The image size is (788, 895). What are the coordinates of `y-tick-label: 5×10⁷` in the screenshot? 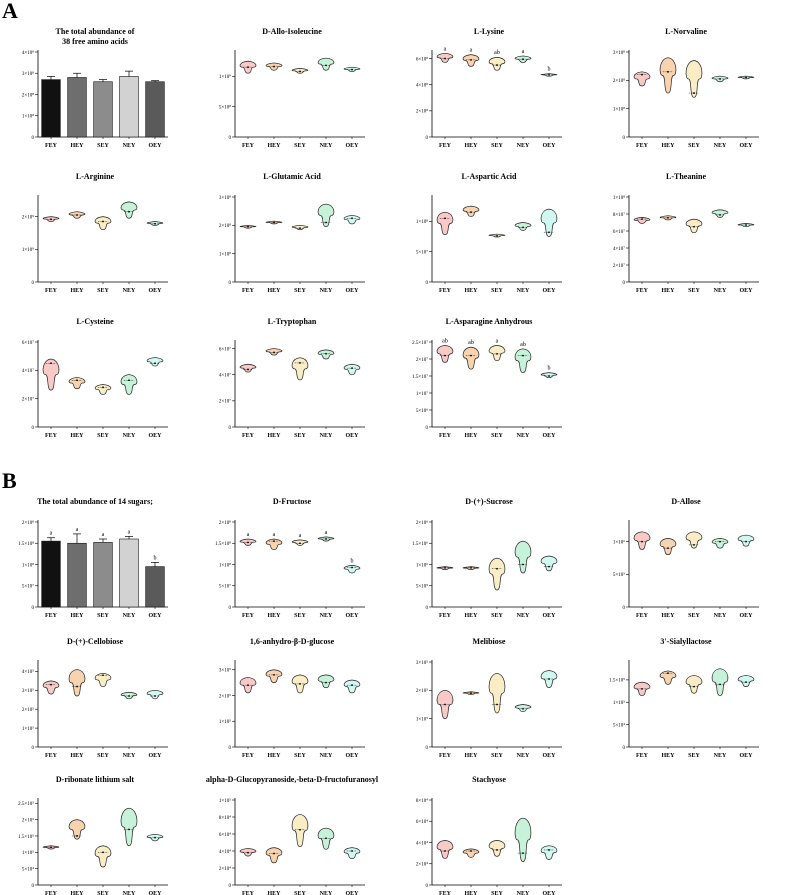 It's located at (422, 252).